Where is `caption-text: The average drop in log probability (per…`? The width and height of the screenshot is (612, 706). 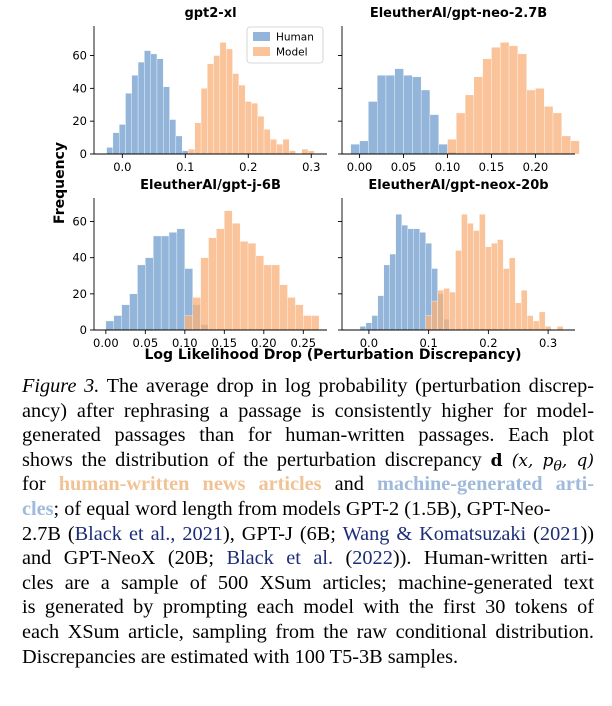 caption-text: The average drop in log probability (per… is located at coordinates (350, 386).